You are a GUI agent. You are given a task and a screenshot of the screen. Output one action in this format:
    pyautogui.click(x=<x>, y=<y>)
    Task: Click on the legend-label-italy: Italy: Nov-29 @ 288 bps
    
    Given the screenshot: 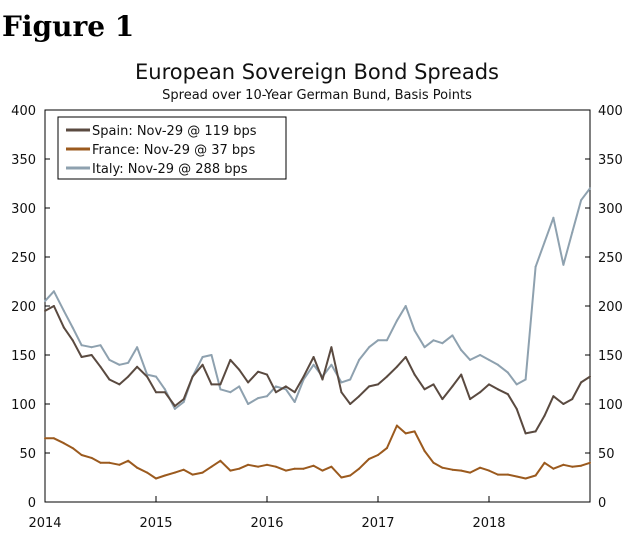 What is the action you would take?
    pyautogui.click(x=170, y=169)
    